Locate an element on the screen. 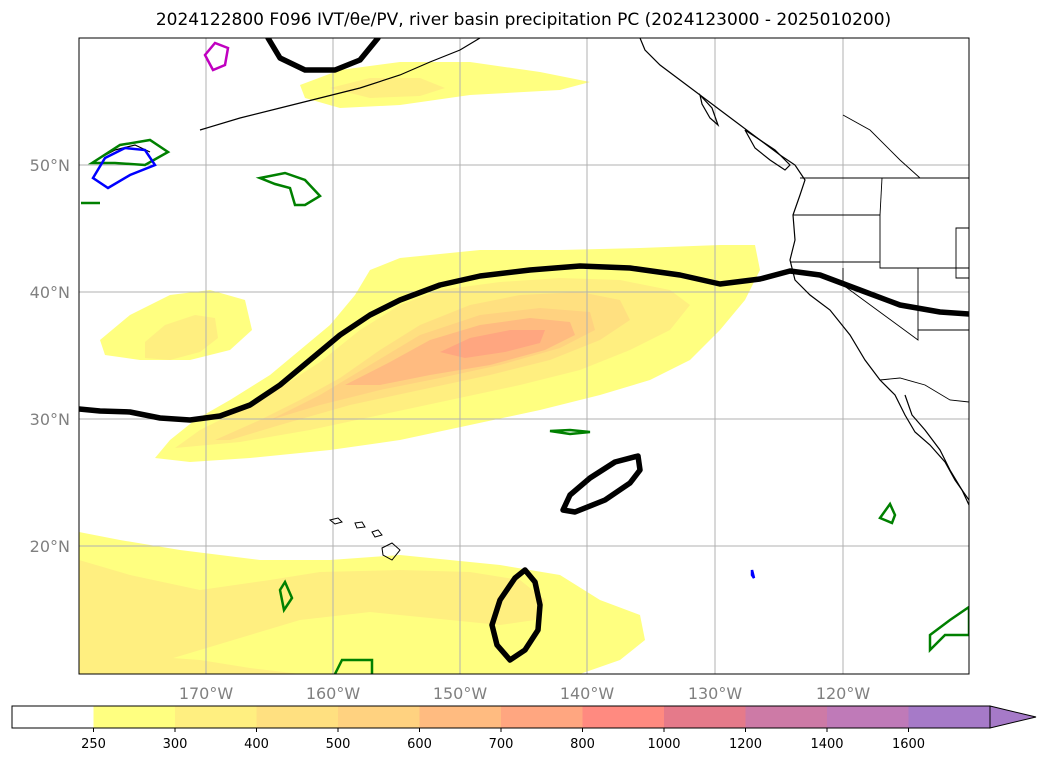  lat-label-20: 20°N is located at coordinates (50, 546).